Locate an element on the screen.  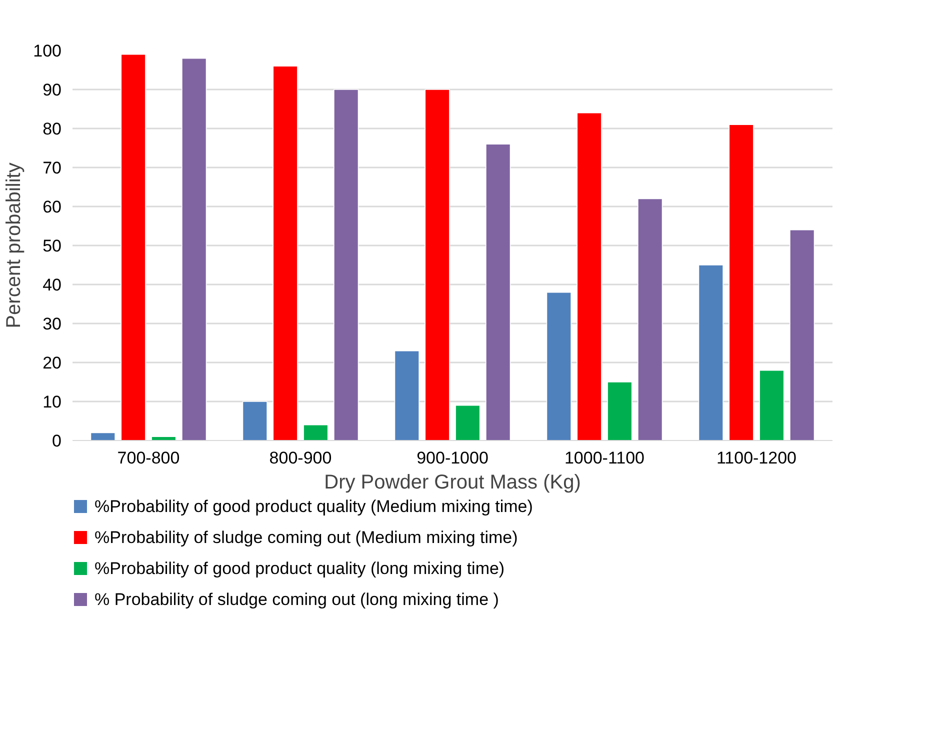
y-tick-label: 90 is located at coordinates (52, 90).